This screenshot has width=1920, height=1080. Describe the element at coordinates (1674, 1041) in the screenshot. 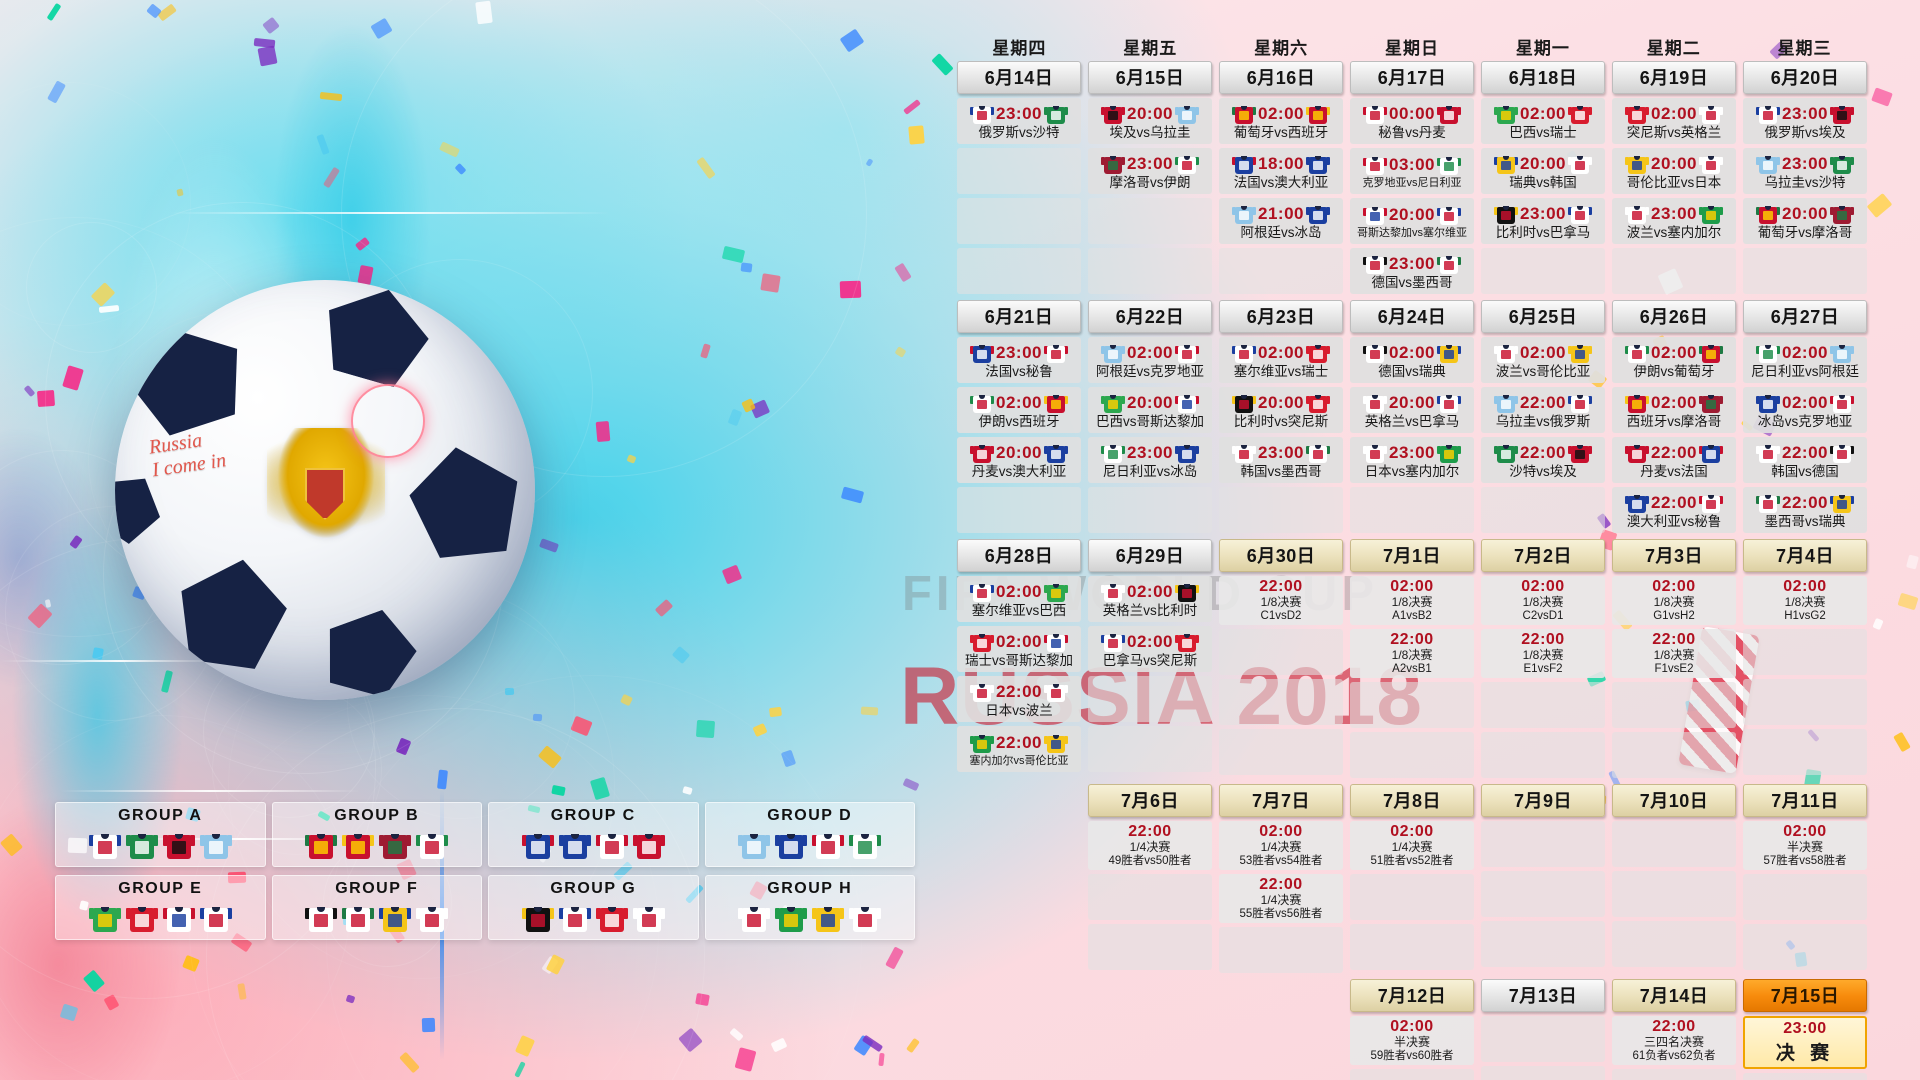

I see `knockout-match-cell: 22:00 三四名决赛 61负者vs62负者` at that location.